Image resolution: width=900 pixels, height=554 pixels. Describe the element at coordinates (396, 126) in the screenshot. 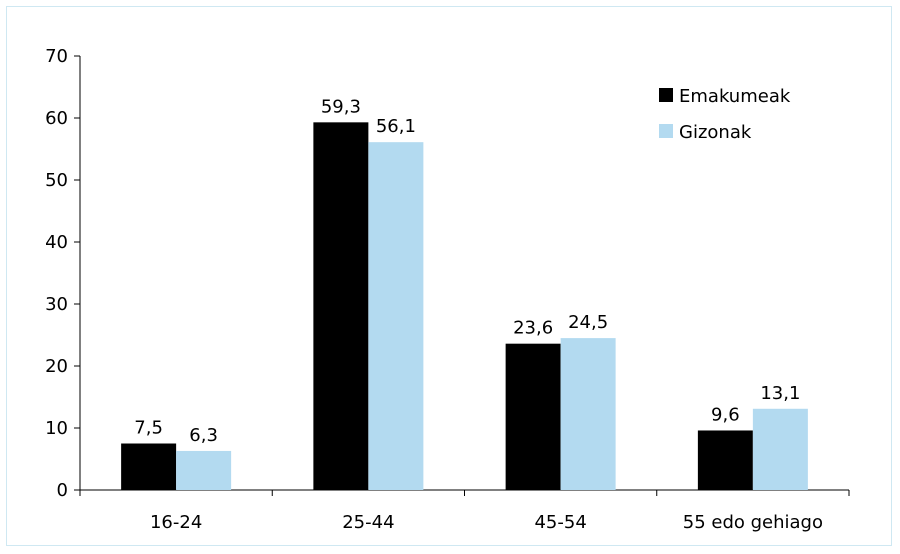

I see `data-label: 56,1` at that location.